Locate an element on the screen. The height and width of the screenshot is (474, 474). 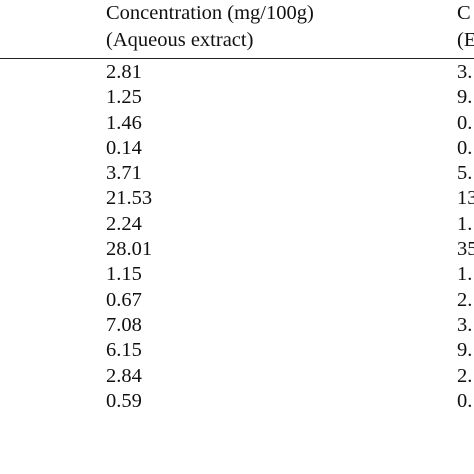
header-rule is located at coordinates (237, 58).